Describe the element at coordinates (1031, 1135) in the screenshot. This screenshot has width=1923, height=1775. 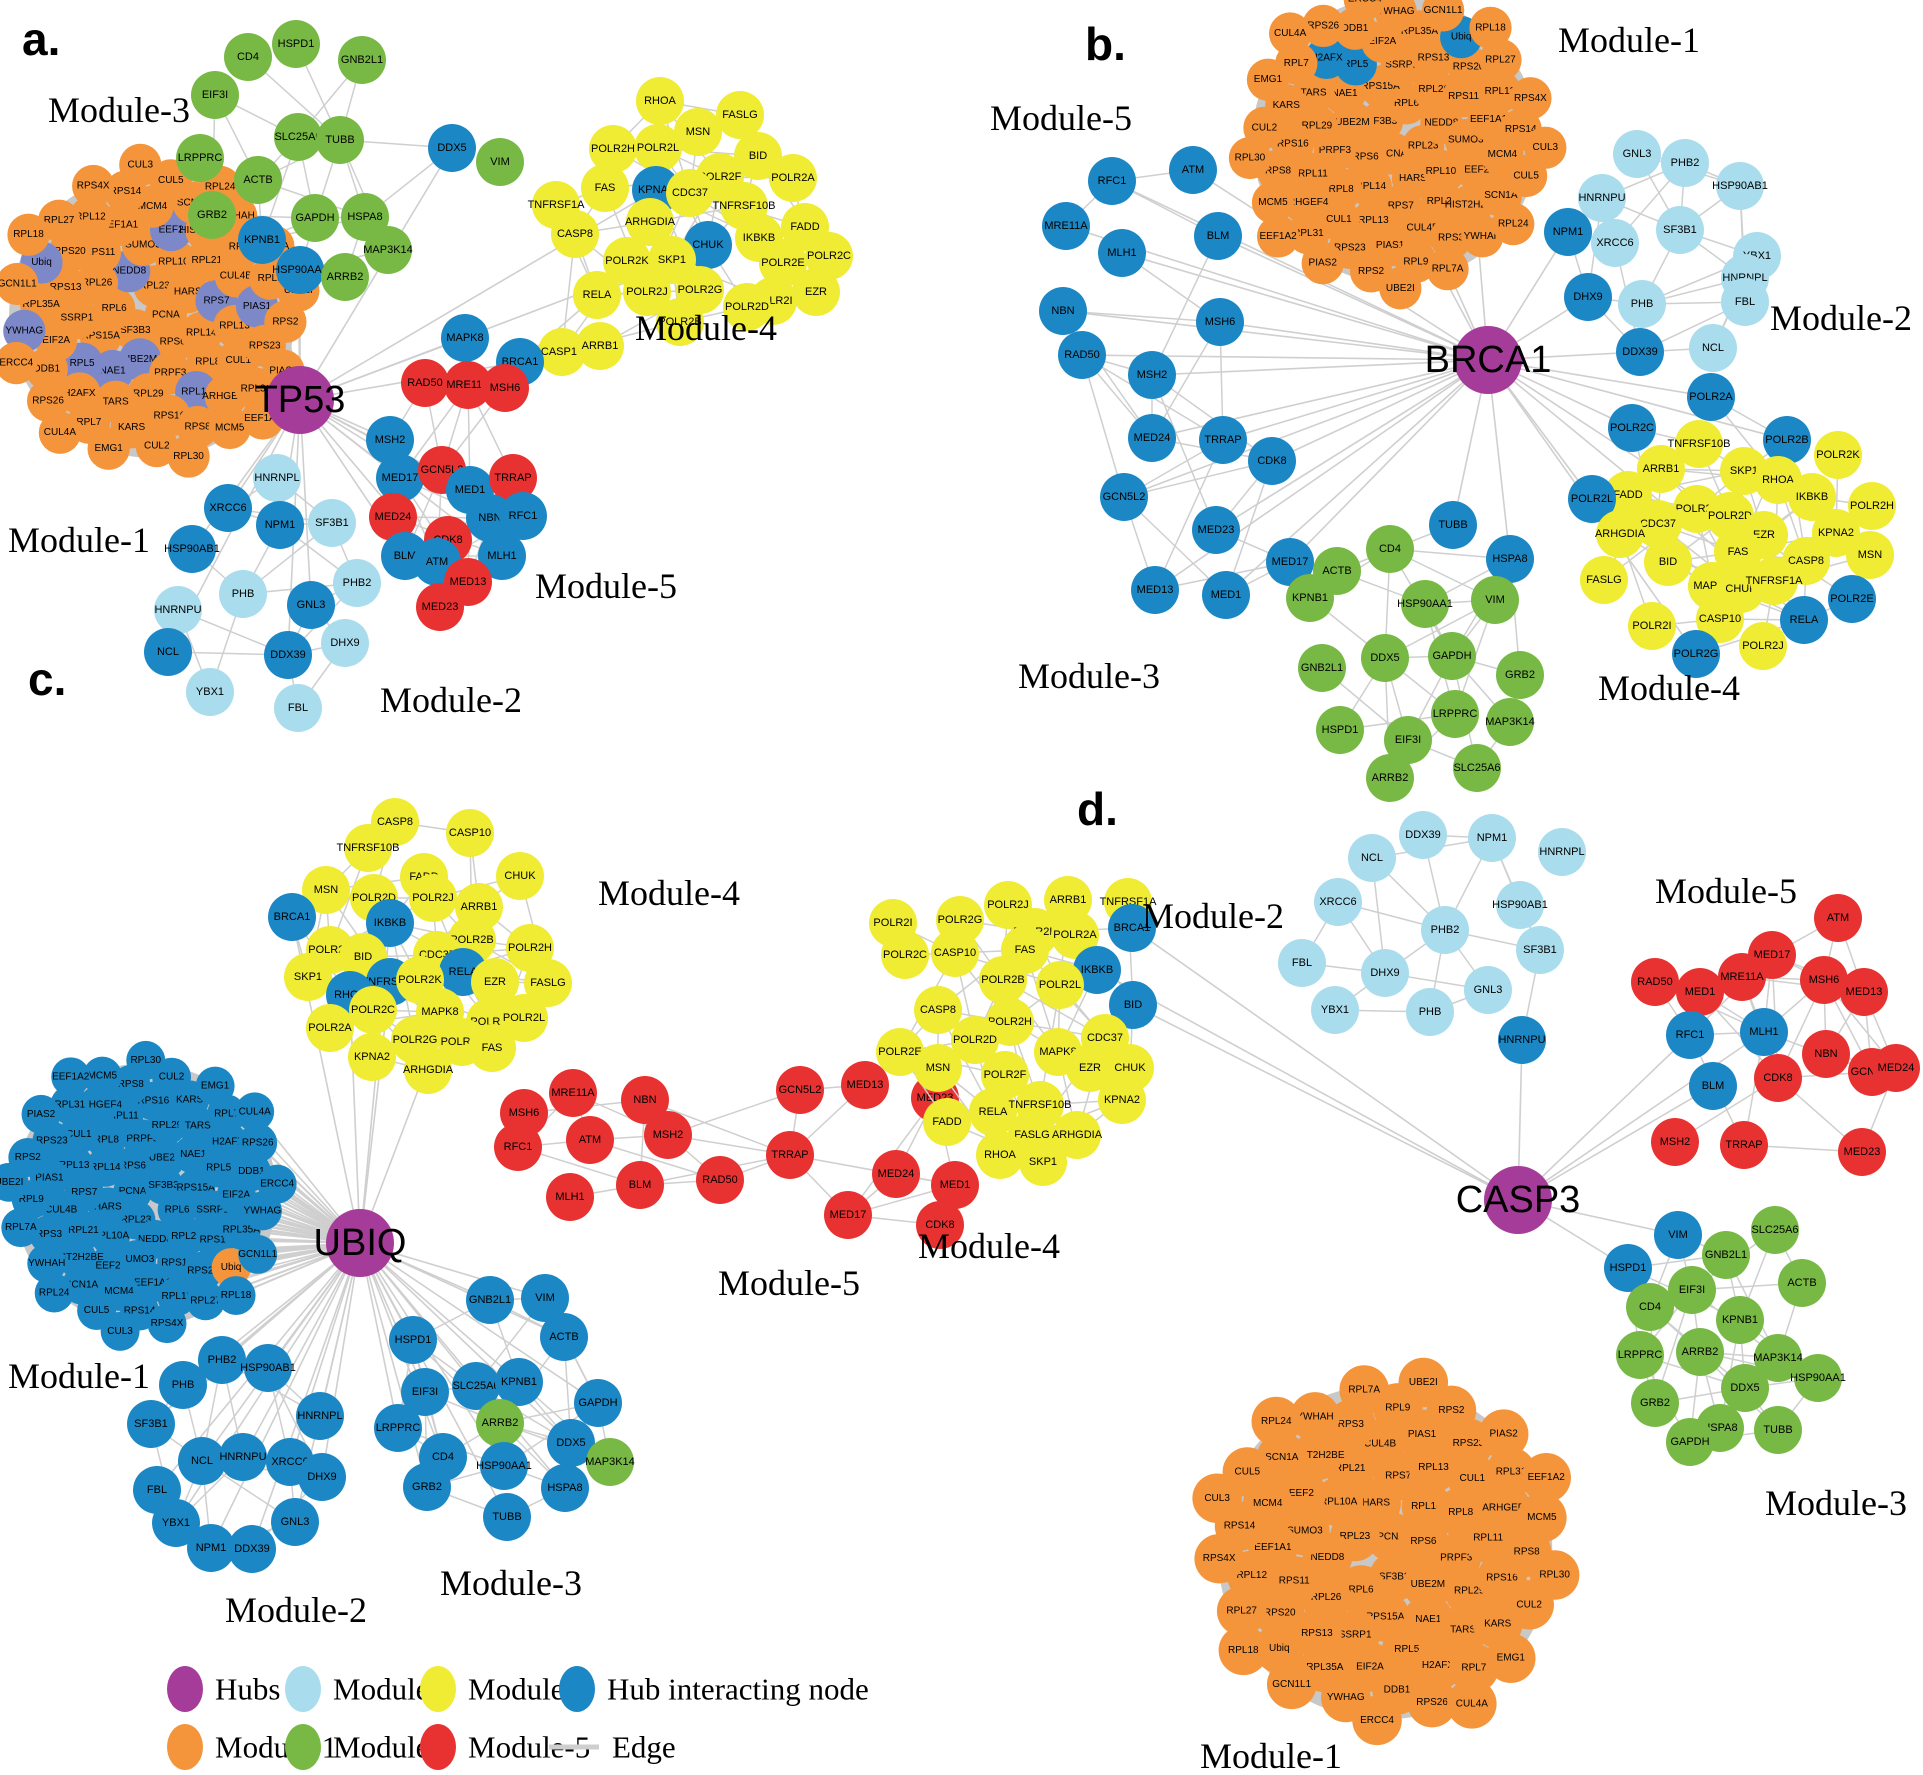
I see `node-label-FASLG: FASLG` at that location.